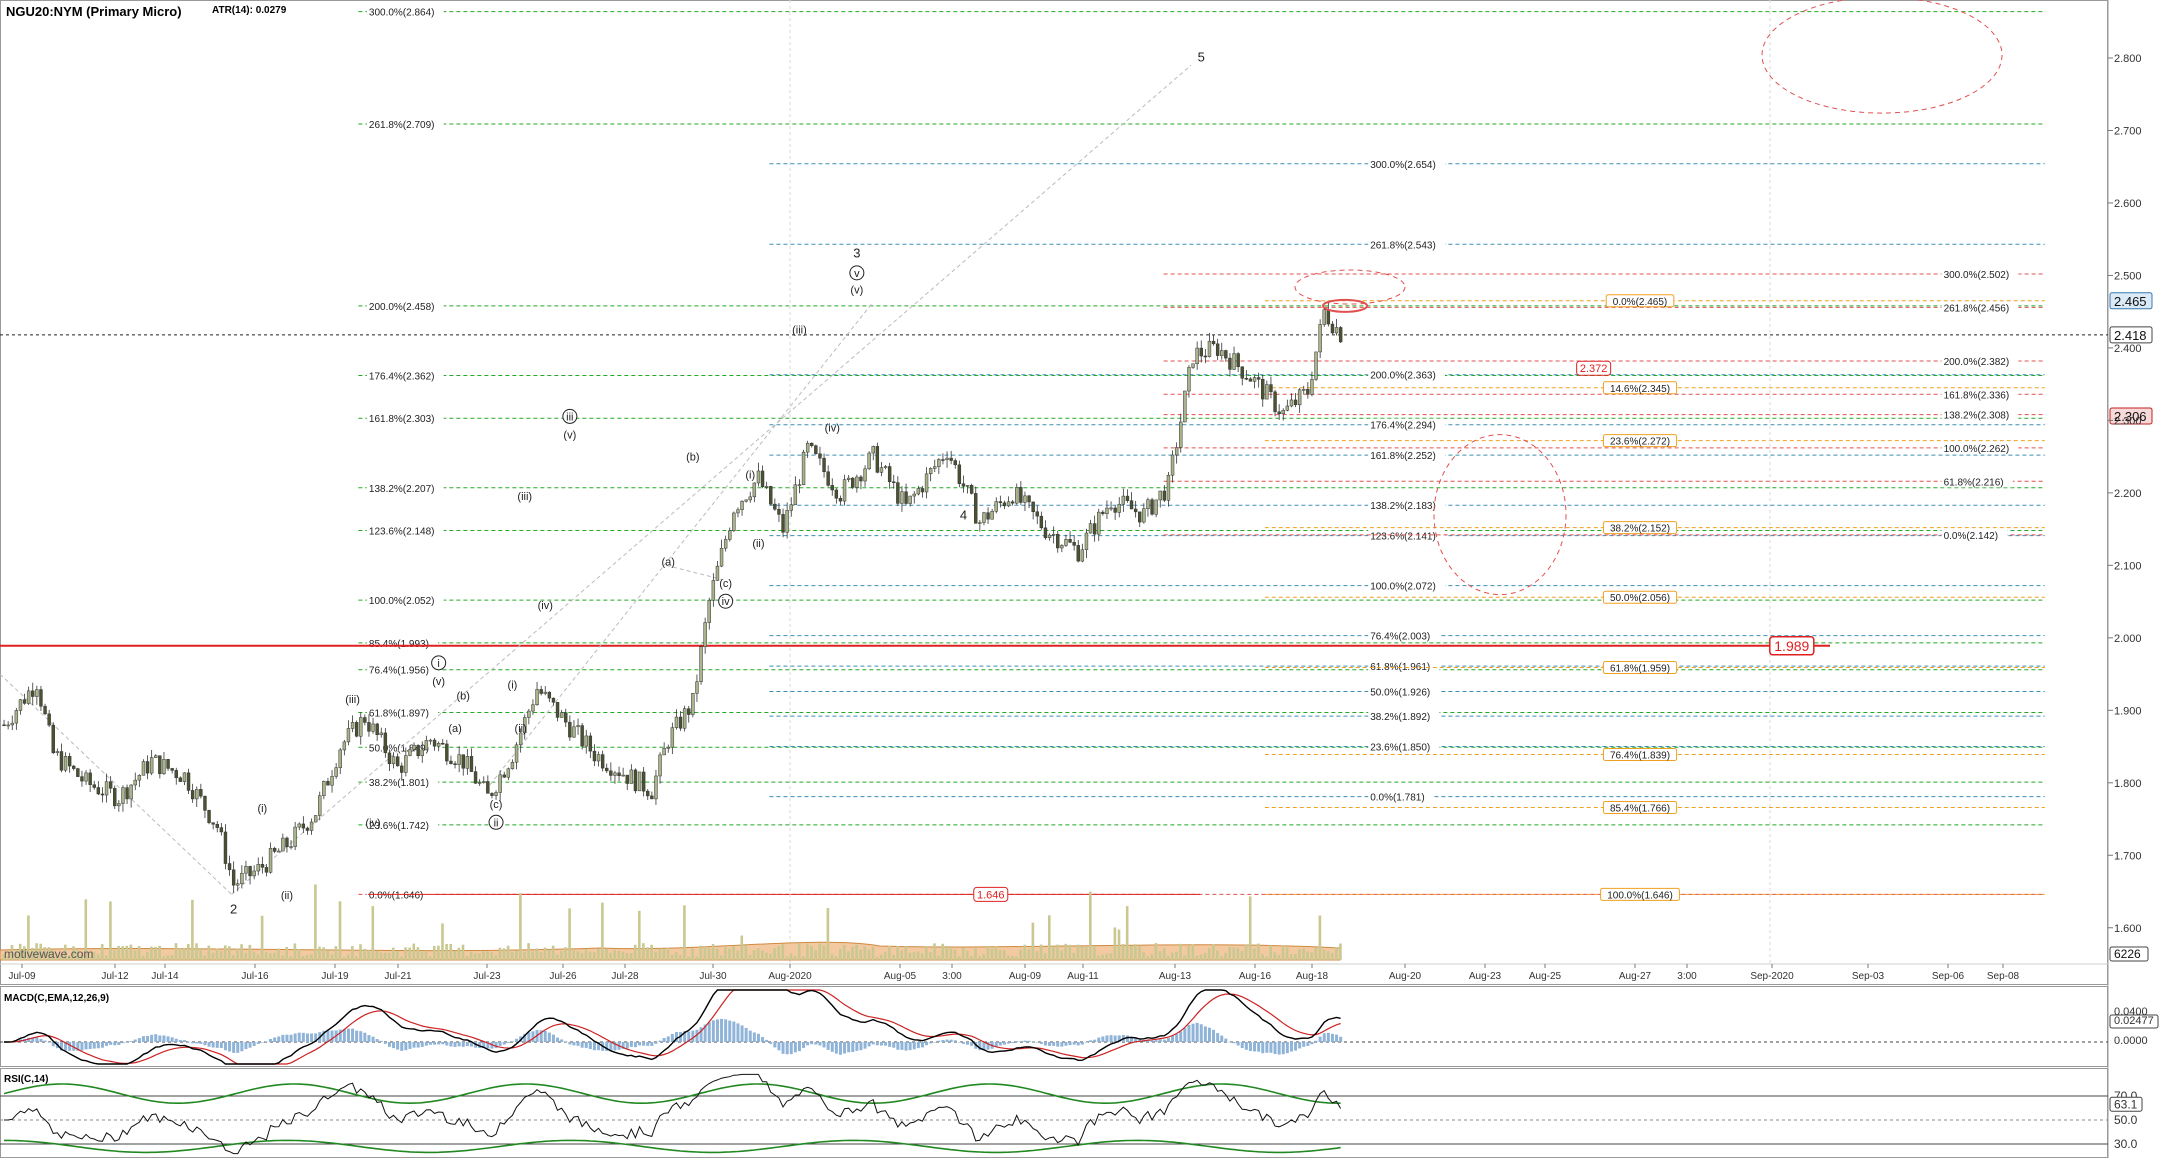 Image resolution: width=2167 pixels, height=1163 pixels. Describe the element at coordinates (672, 1027) in the screenshot. I see `macd-signal-line` at that location.